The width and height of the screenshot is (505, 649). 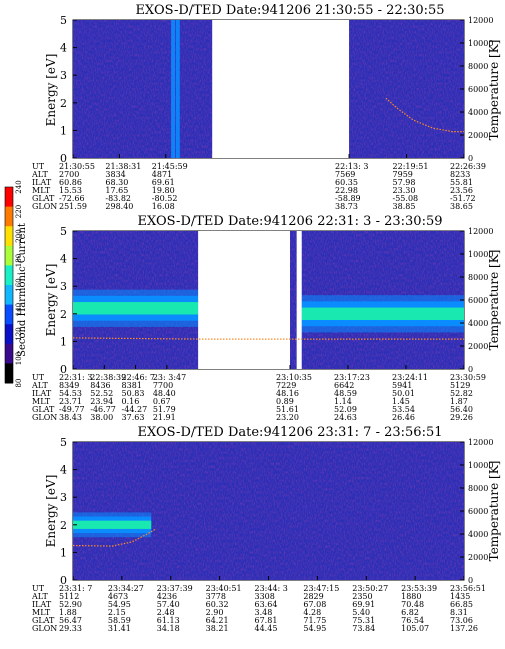 What do you see at coordinates (163, 206) in the screenshot?
I see `ephemeris-cell: 16.08` at bounding box center [163, 206].